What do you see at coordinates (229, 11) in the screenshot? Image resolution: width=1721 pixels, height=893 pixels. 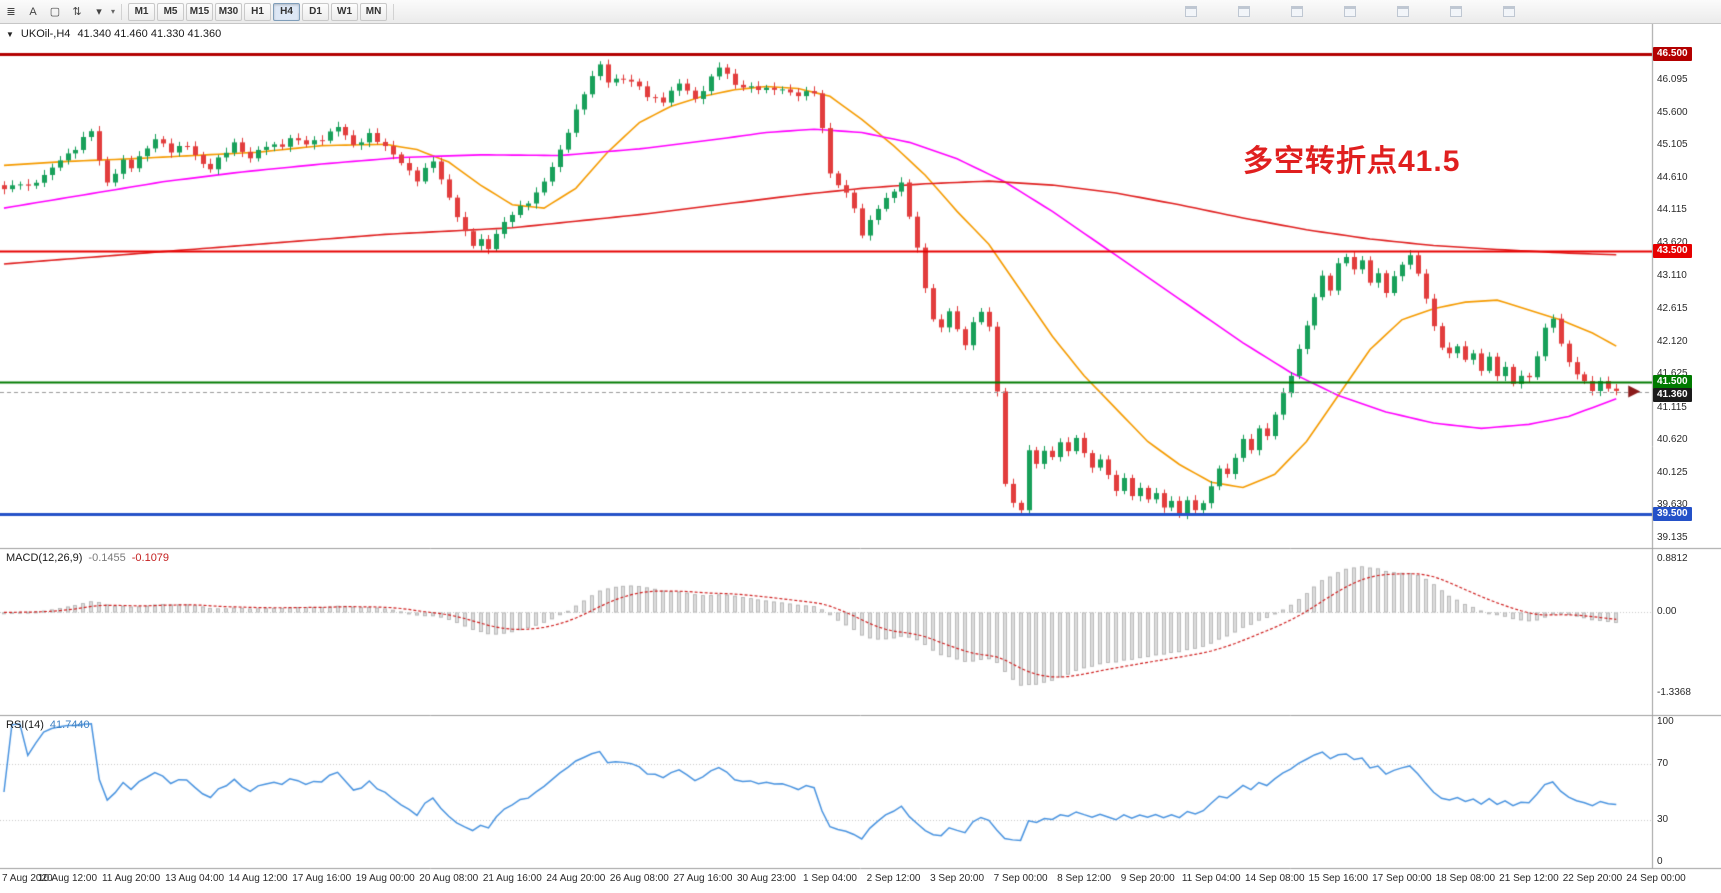 I see `timeframe-m30: M30` at bounding box center [229, 11].